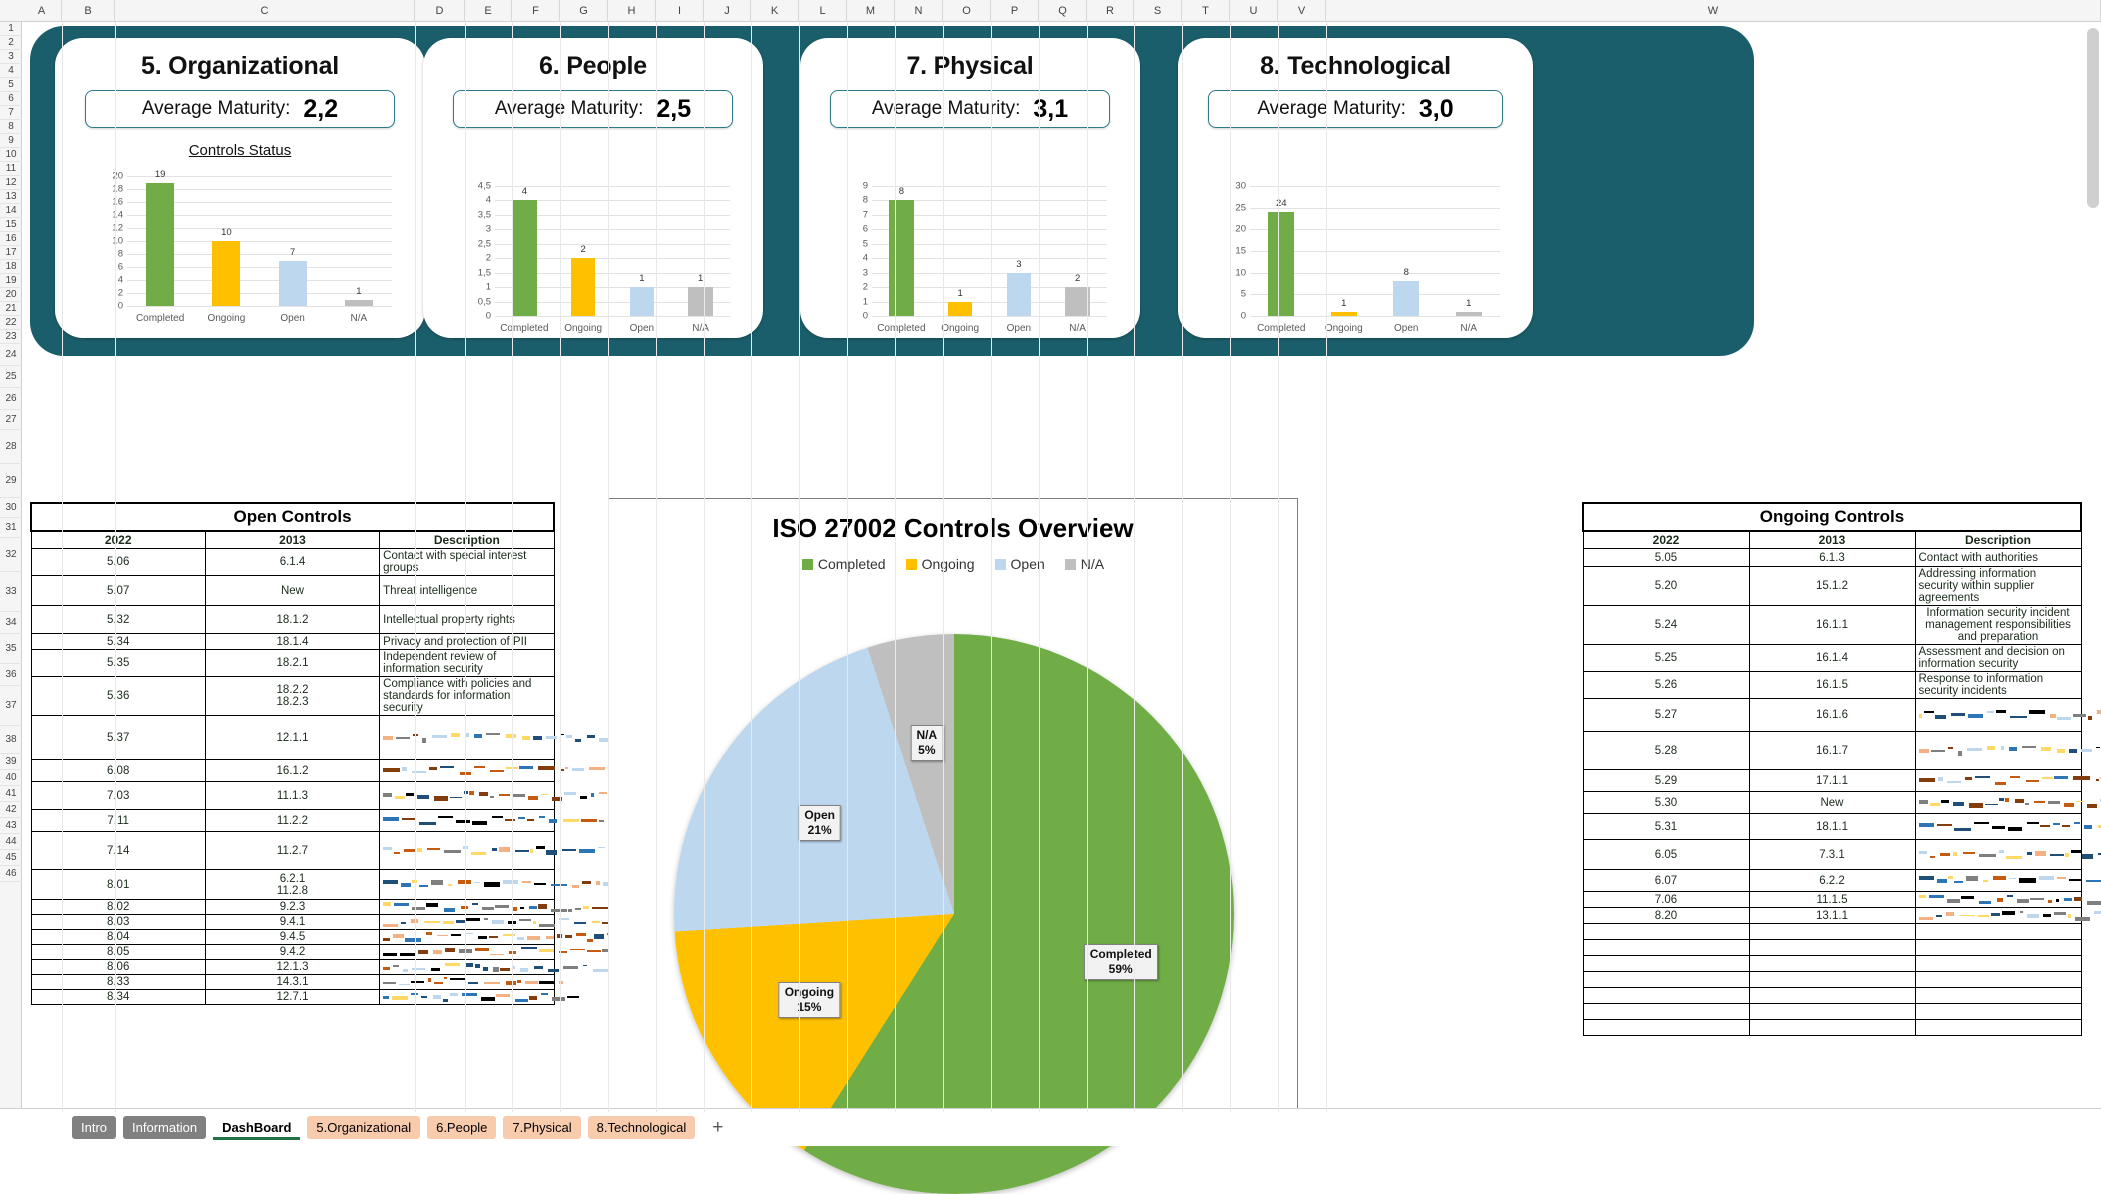 This screenshot has width=2101, height=1194. I want to click on row-header-36: 36, so click(11, 675).